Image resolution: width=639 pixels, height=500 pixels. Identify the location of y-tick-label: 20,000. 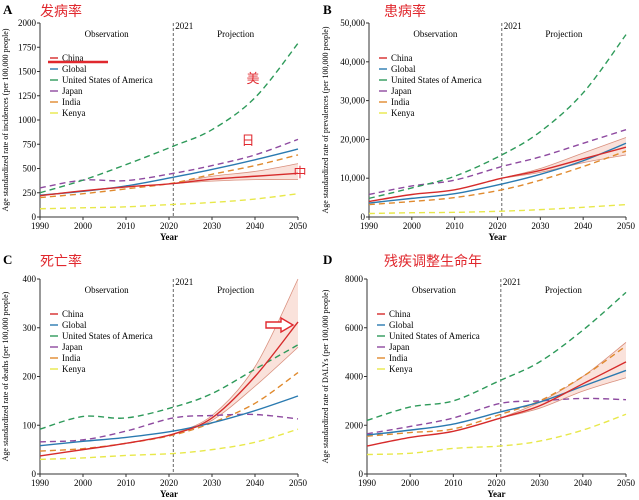
(352, 139).